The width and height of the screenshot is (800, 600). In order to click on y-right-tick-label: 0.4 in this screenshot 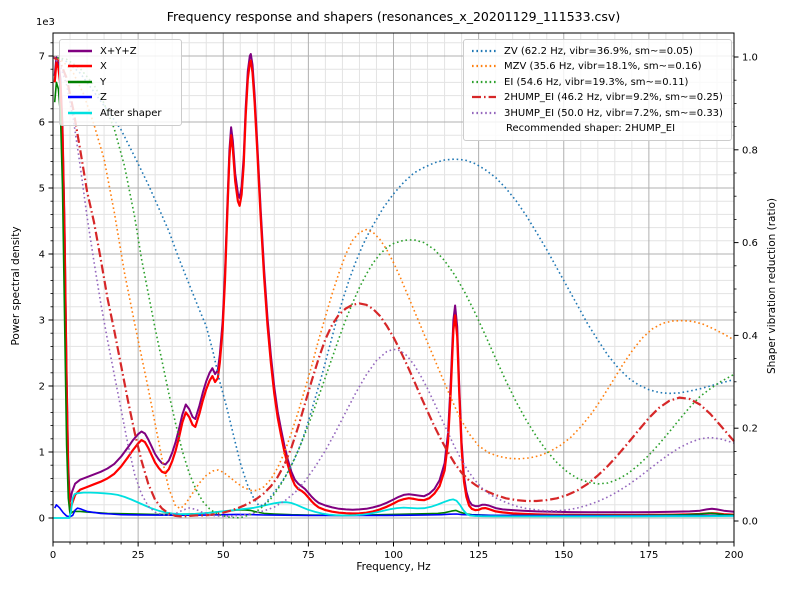, I will do `click(750, 336)`.